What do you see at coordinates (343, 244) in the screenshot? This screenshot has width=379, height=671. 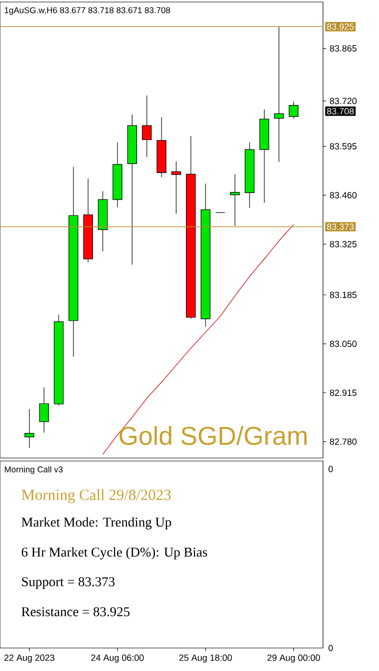 I see `y-tick-label: 83.325` at bounding box center [343, 244].